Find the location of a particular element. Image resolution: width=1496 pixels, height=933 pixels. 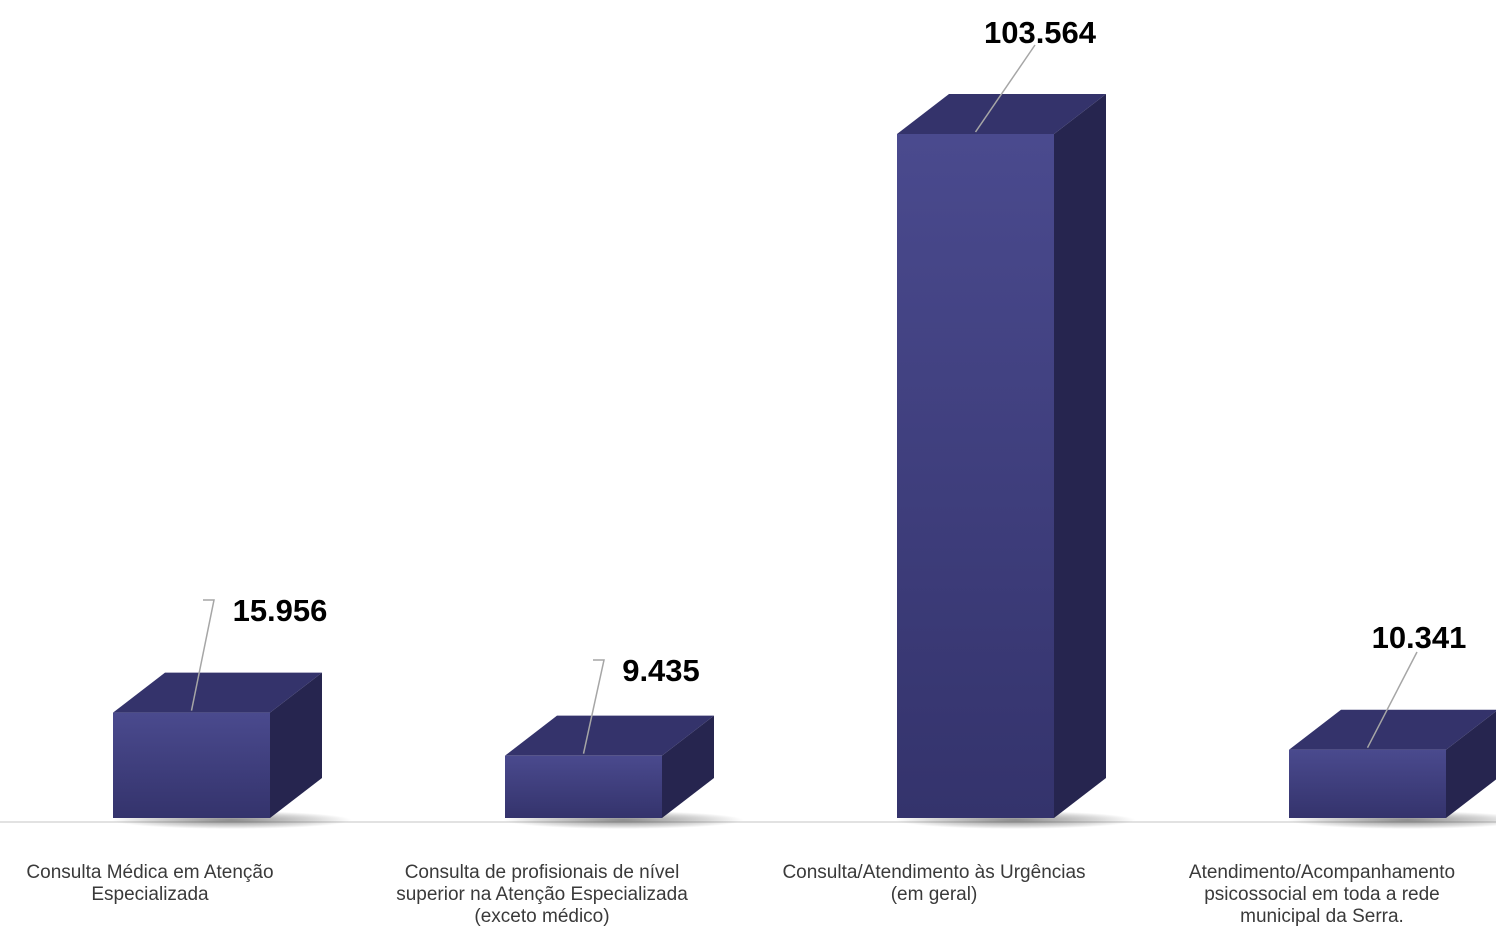

category-label: Consulta Médica em Atenção Especializada is located at coordinates (150, 883).